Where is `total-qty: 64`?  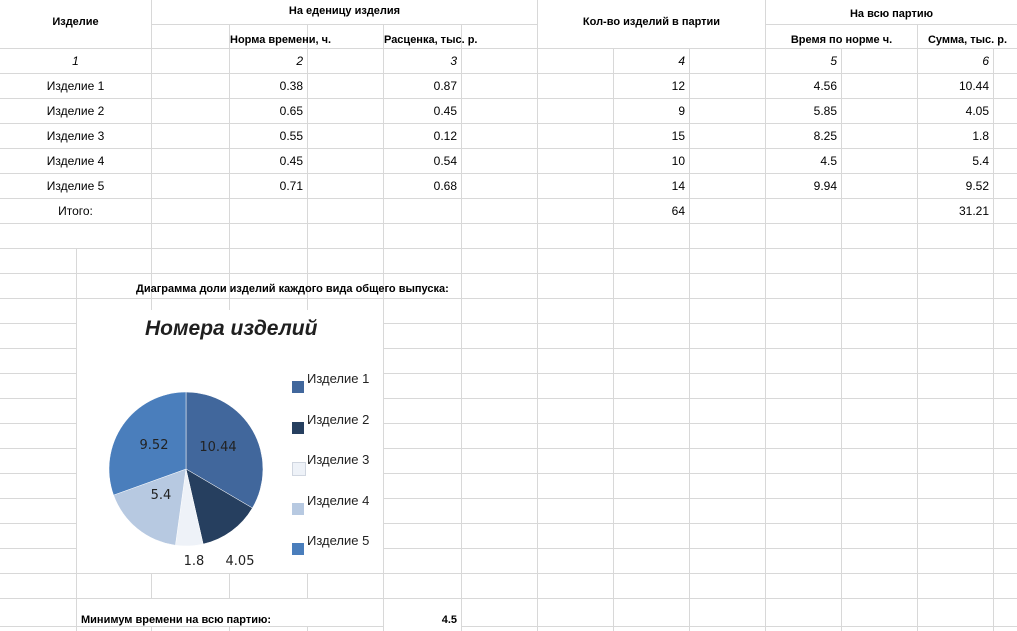
total-qty: 64 is located at coordinates (651, 211).